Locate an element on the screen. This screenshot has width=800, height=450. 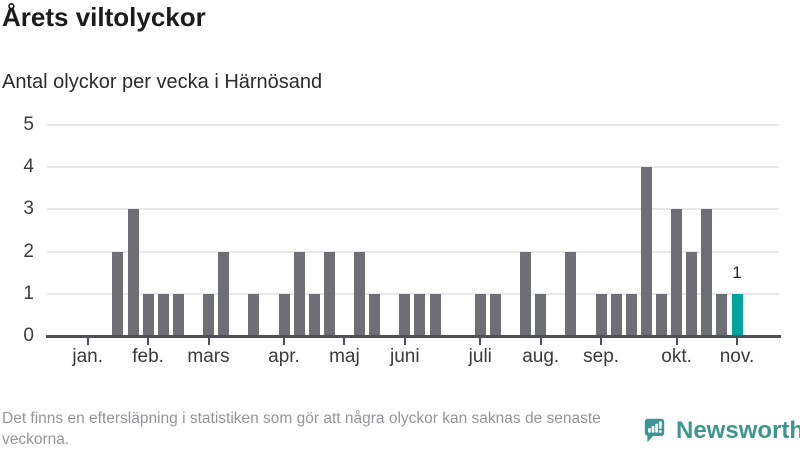
newsworthy-logo-text: Newsworthy is located at coordinates (738, 430).